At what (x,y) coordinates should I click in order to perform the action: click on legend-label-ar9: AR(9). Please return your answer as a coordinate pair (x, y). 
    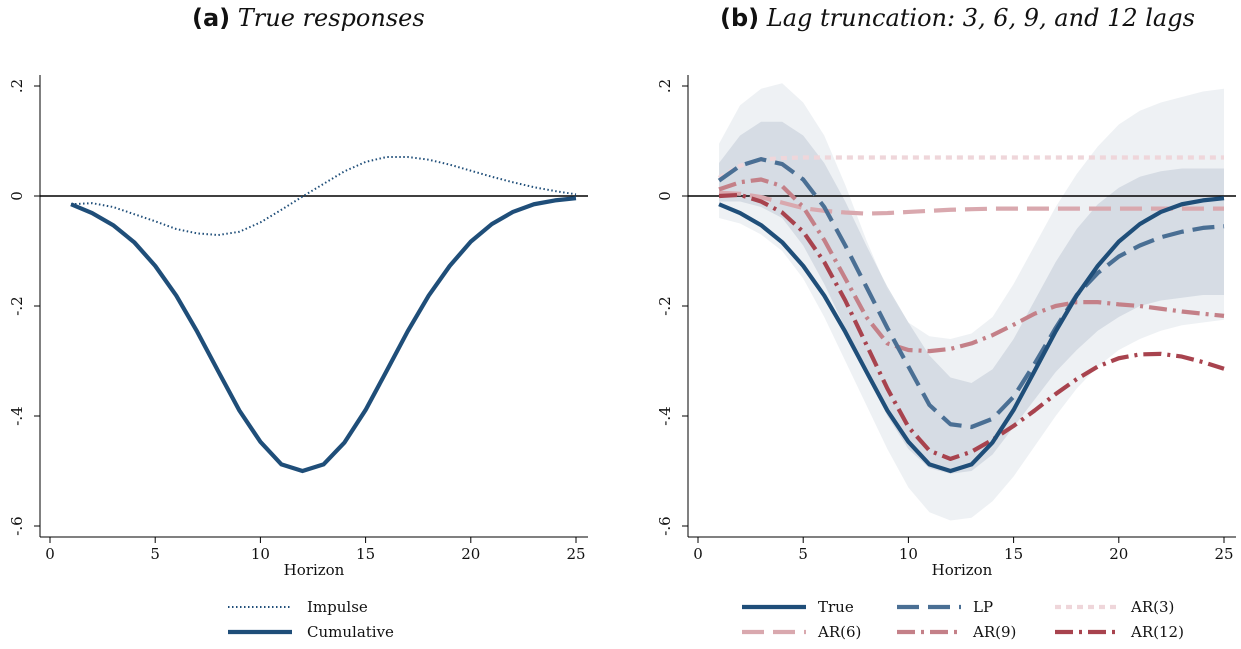
    Looking at the image, I should click on (994, 632).